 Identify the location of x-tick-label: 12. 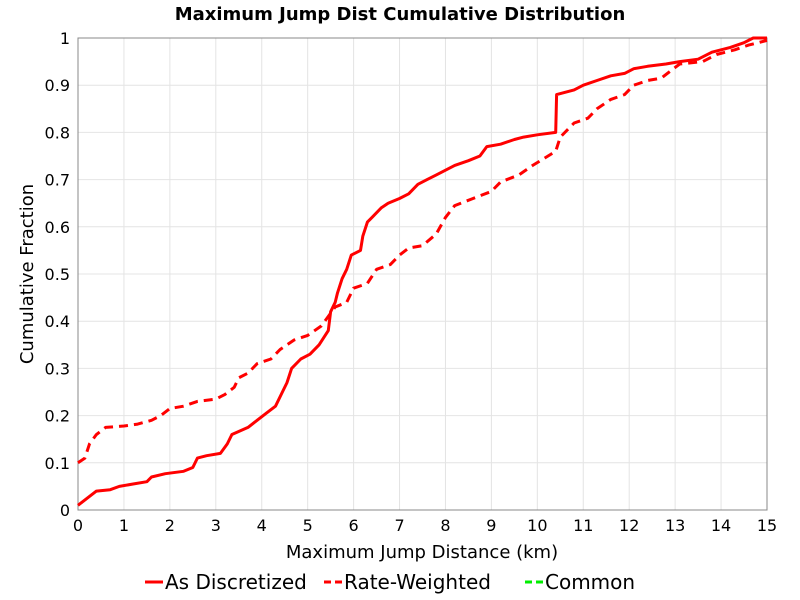
(629, 525).